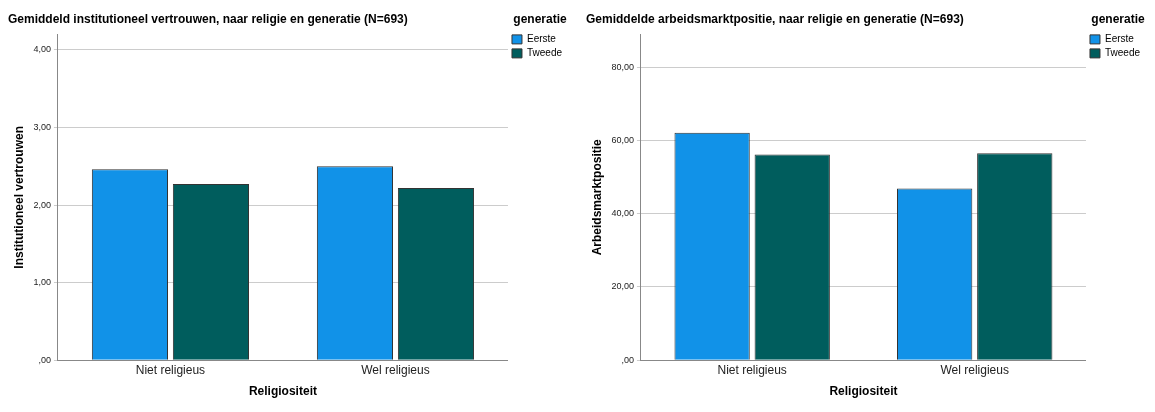 This screenshot has height=412, width=1155. What do you see at coordinates (18, 197) in the screenshot?
I see `y-axis-title: Institutioneel vertrouwen` at bounding box center [18, 197].